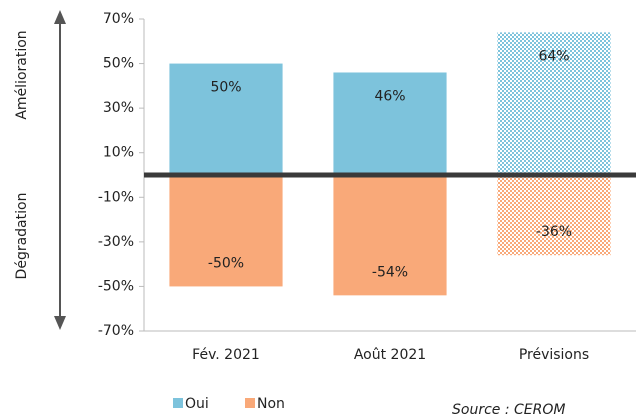 The width and height of the screenshot is (640, 417). I want to click on side-label: Amélioration, so click(22, 74).